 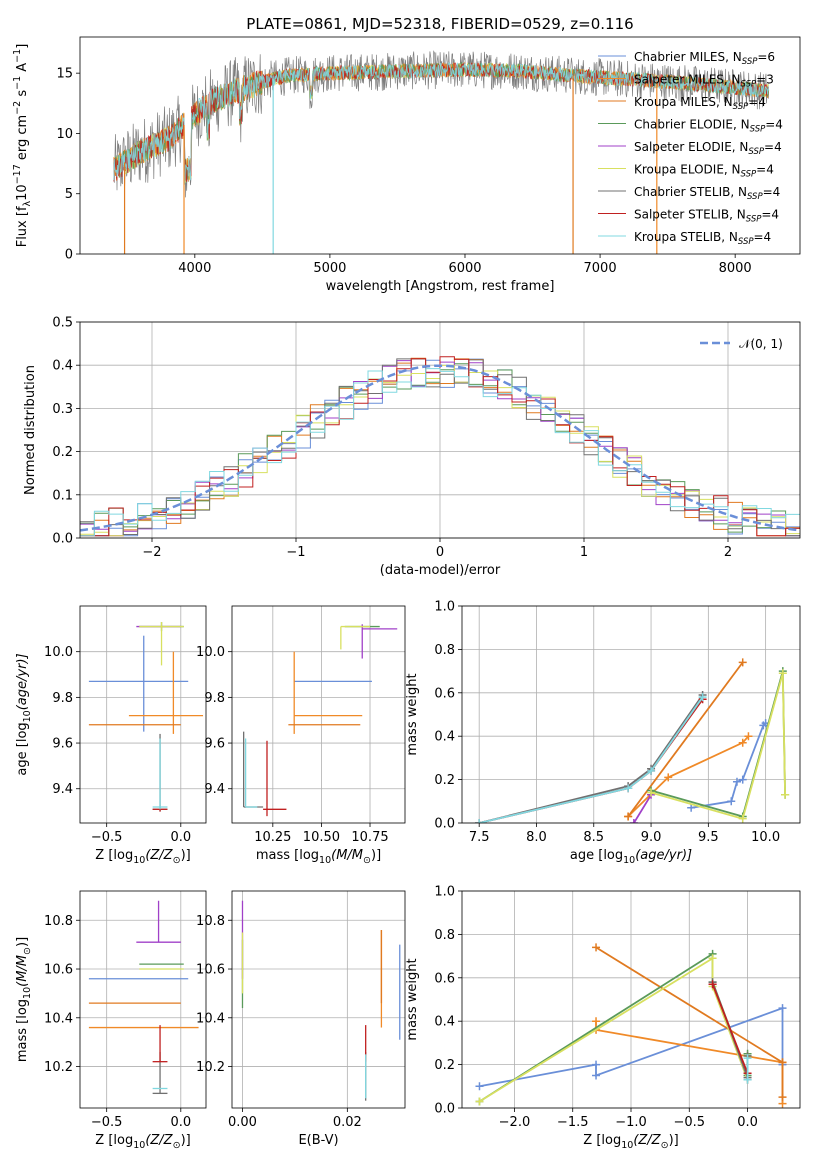 What do you see at coordinates (441, 123) in the screenshot?
I see `spectrum-line` at bounding box center [441, 123].